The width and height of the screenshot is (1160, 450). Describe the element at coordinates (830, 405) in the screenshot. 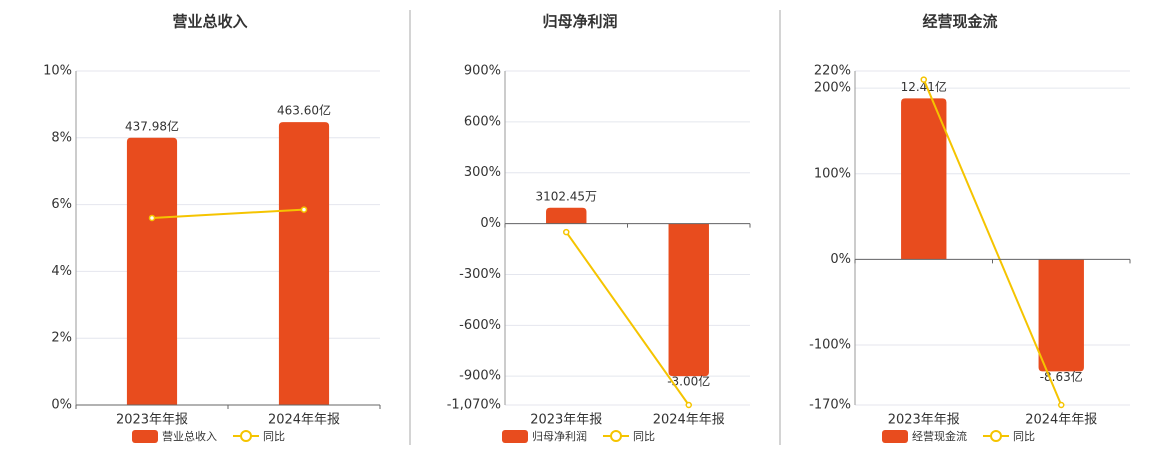

I see `y-tick-label: -170%` at that location.